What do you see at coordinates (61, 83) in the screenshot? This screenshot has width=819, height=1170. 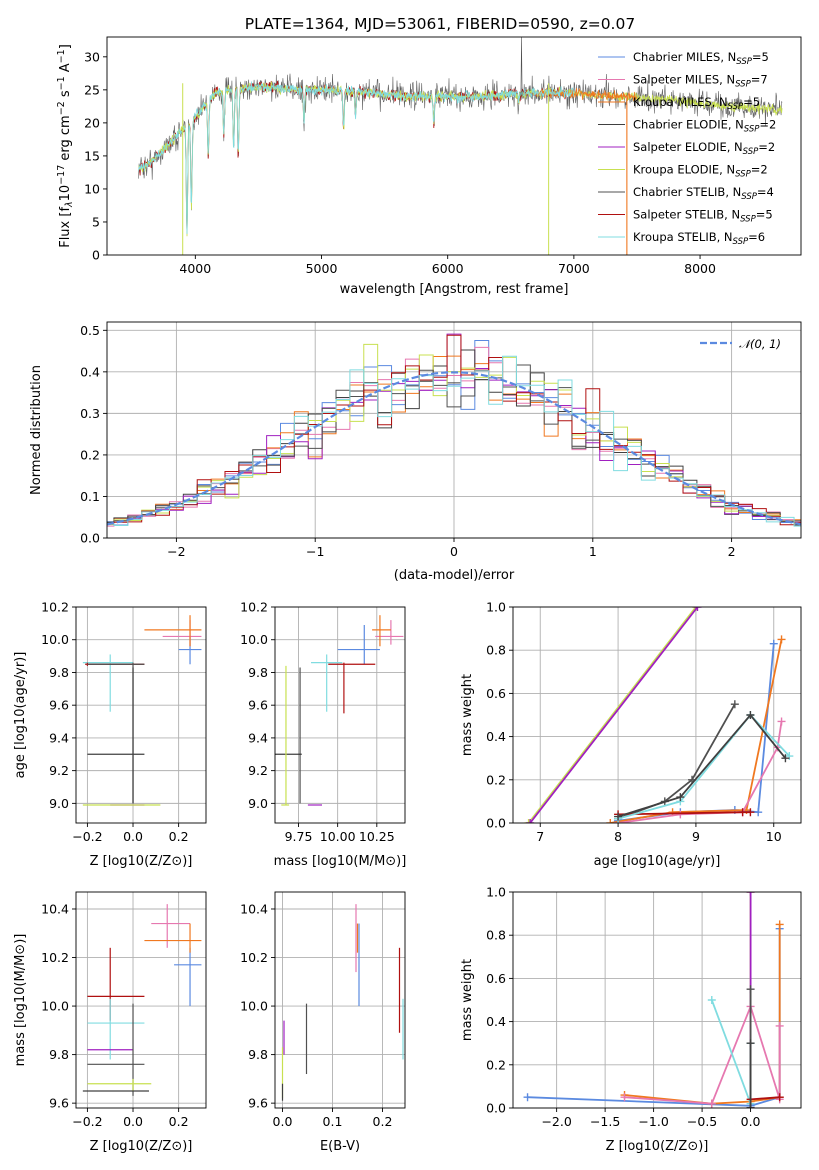 I see `y-axis-label-part: −1` at bounding box center [61, 83].